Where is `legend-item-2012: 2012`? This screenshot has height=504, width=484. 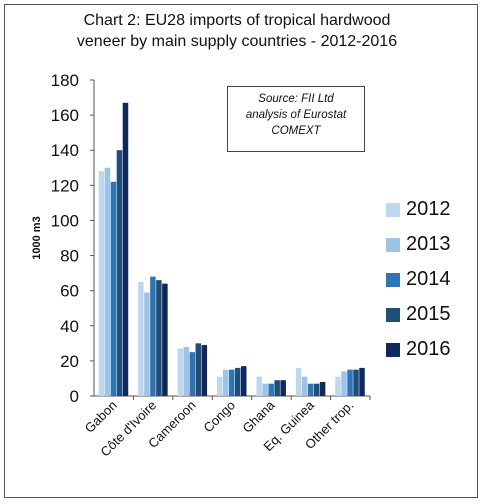 legend-item-2012: 2012 is located at coordinates (418, 209).